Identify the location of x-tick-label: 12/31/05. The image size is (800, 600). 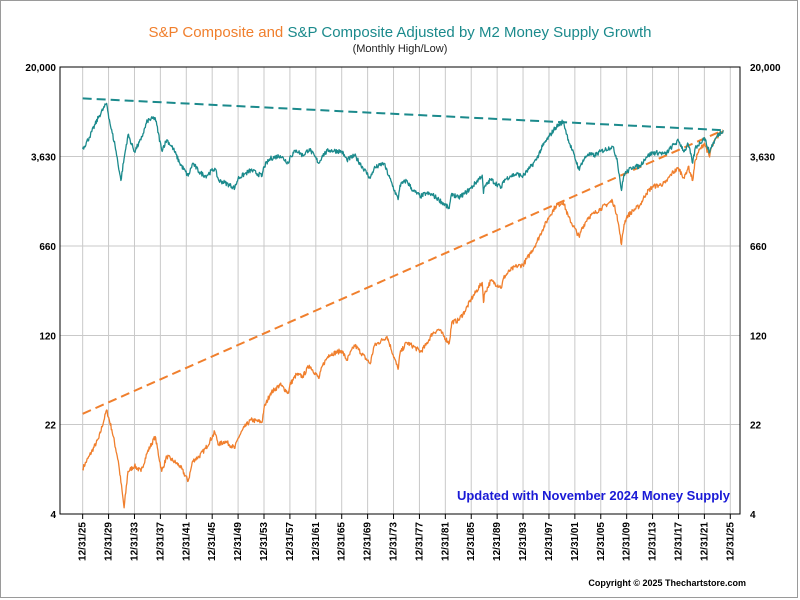
(601, 541).